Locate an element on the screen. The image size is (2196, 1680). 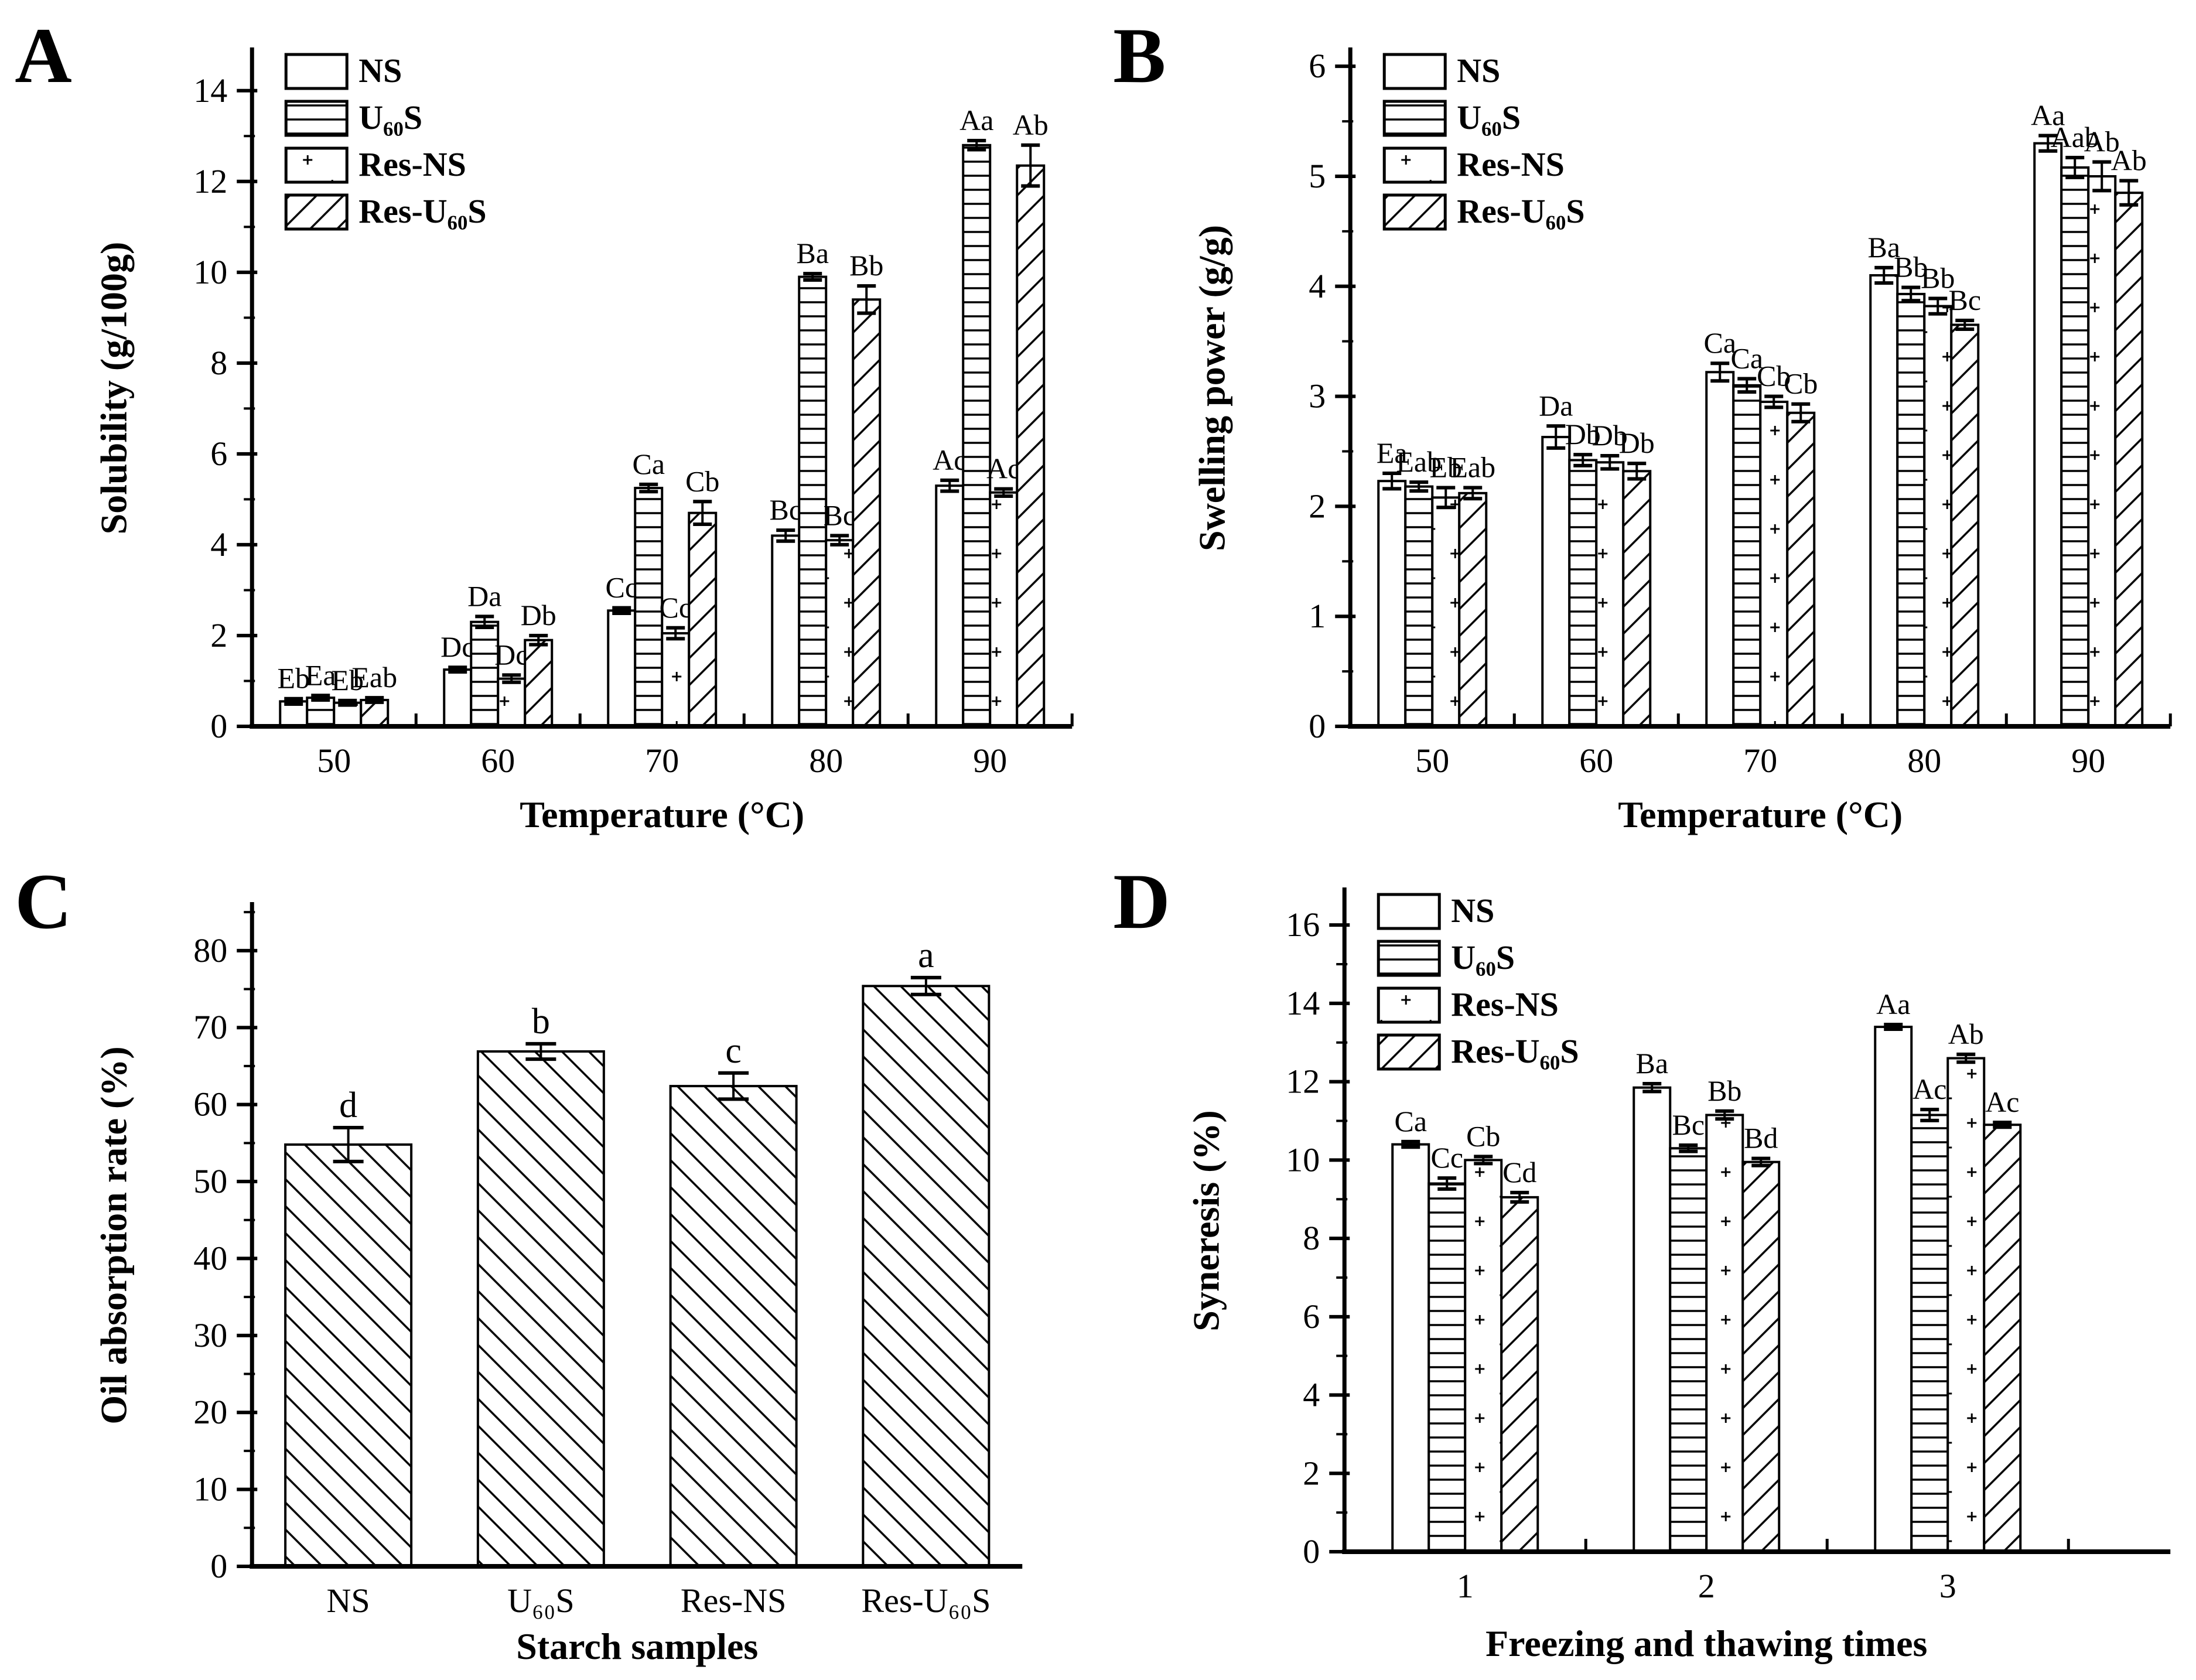
svg-text: Oil absorption rate (%) is located at coordinates (113, 1235).